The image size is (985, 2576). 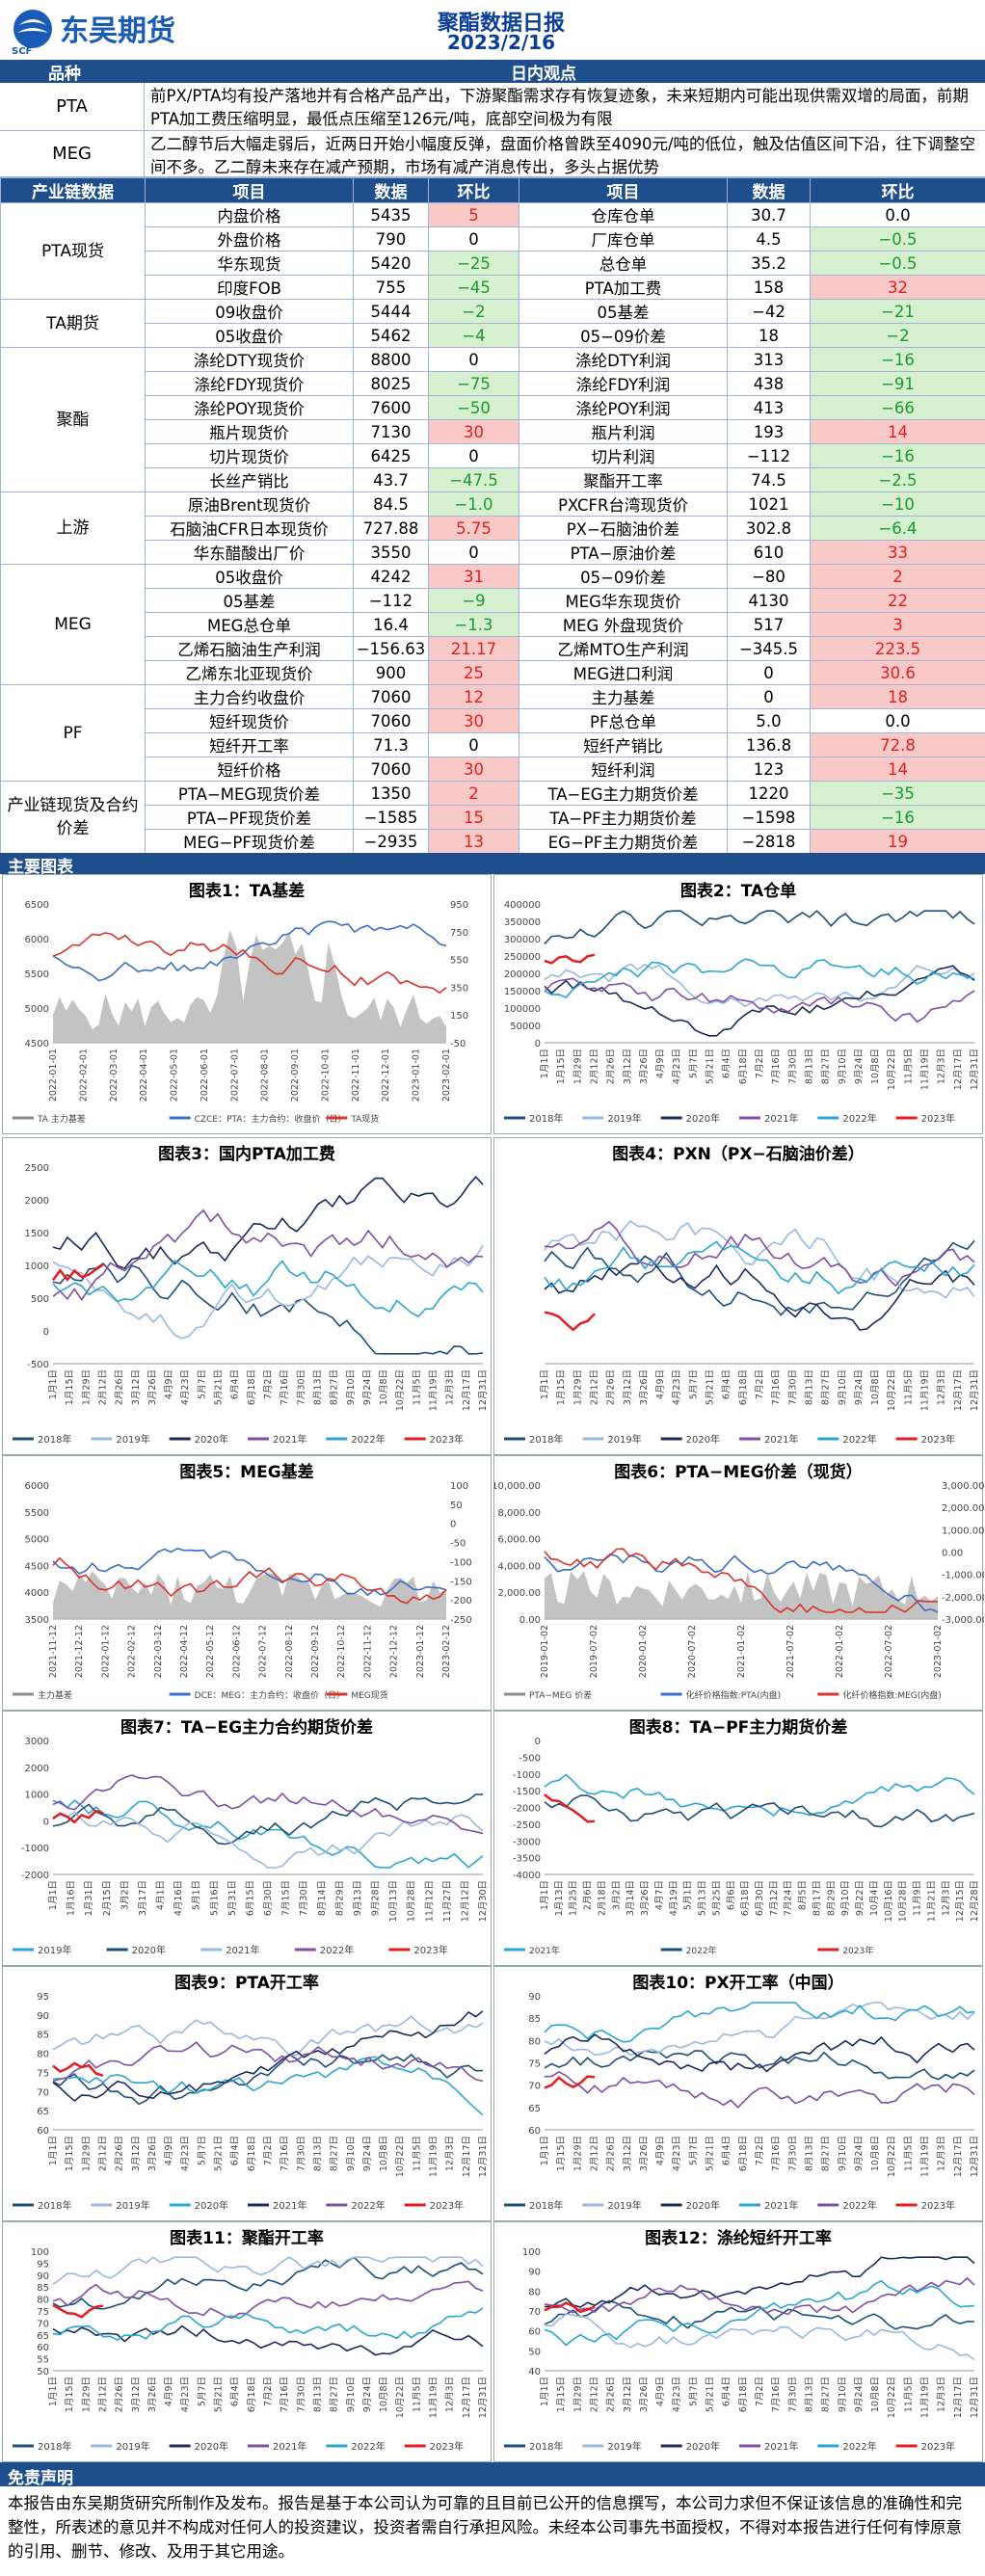 I want to click on disclaimer-title: 免责声明, so click(x=40, y=2478).